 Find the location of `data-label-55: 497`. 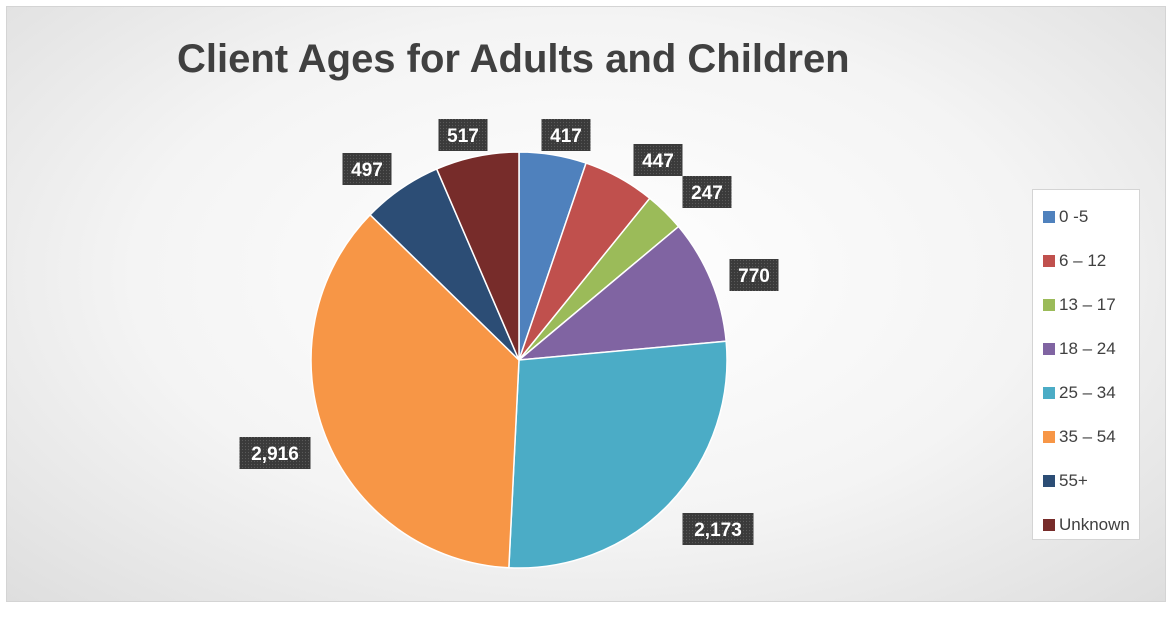

data-label-55: 497 is located at coordinates (367, 170).